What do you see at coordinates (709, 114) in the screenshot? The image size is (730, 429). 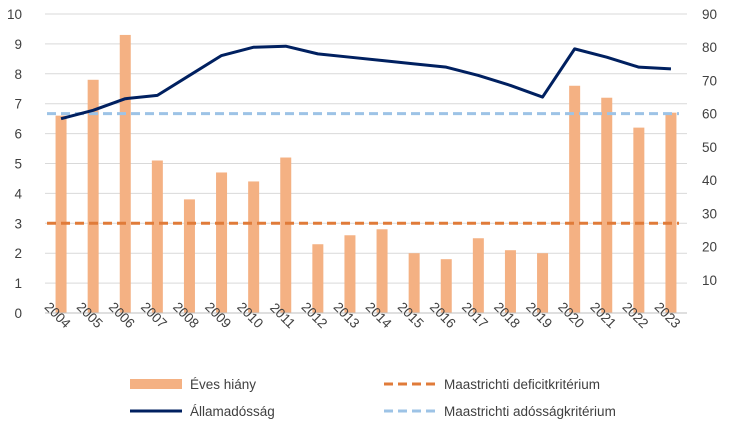 I see `y-right-tick-60: 60` at bounding box center [709, 114].